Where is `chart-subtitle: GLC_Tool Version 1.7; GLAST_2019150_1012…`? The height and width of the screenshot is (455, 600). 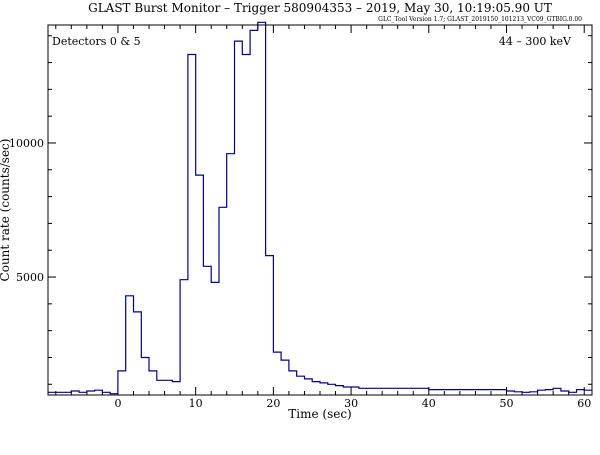 chart-subtitle: GLC_Tool Version 1.7; GLAST_2019150_1012… is located at coordinates (480, 19).